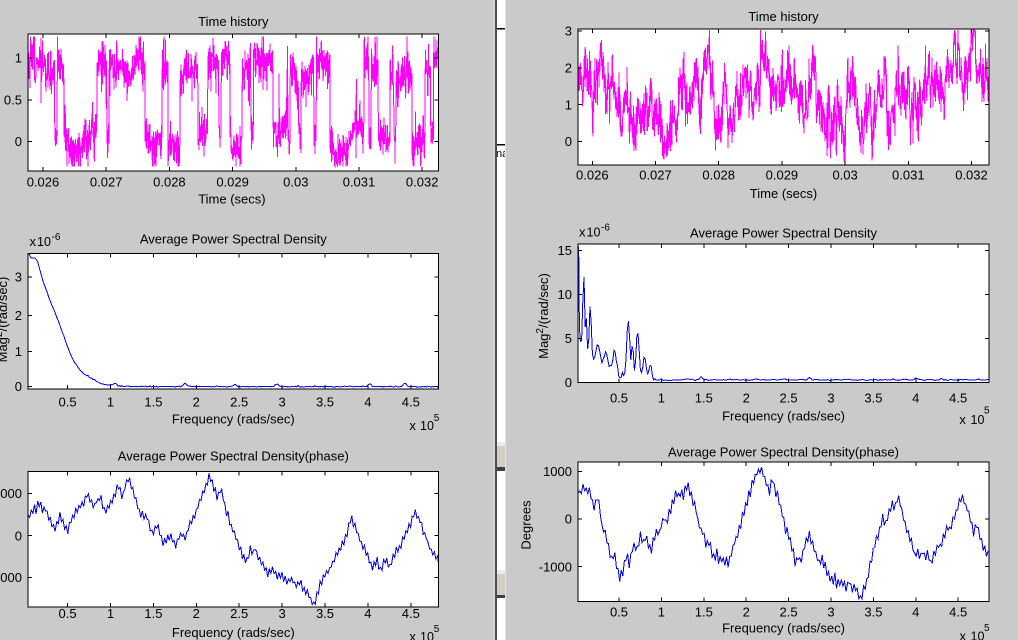 The height and width of the screenshot is (640, 1018). What do you see at coordinates (783, 233) in the screenshot?
I see `svg-text: Average Power Spectral Density` at bounding box center [783, 233].